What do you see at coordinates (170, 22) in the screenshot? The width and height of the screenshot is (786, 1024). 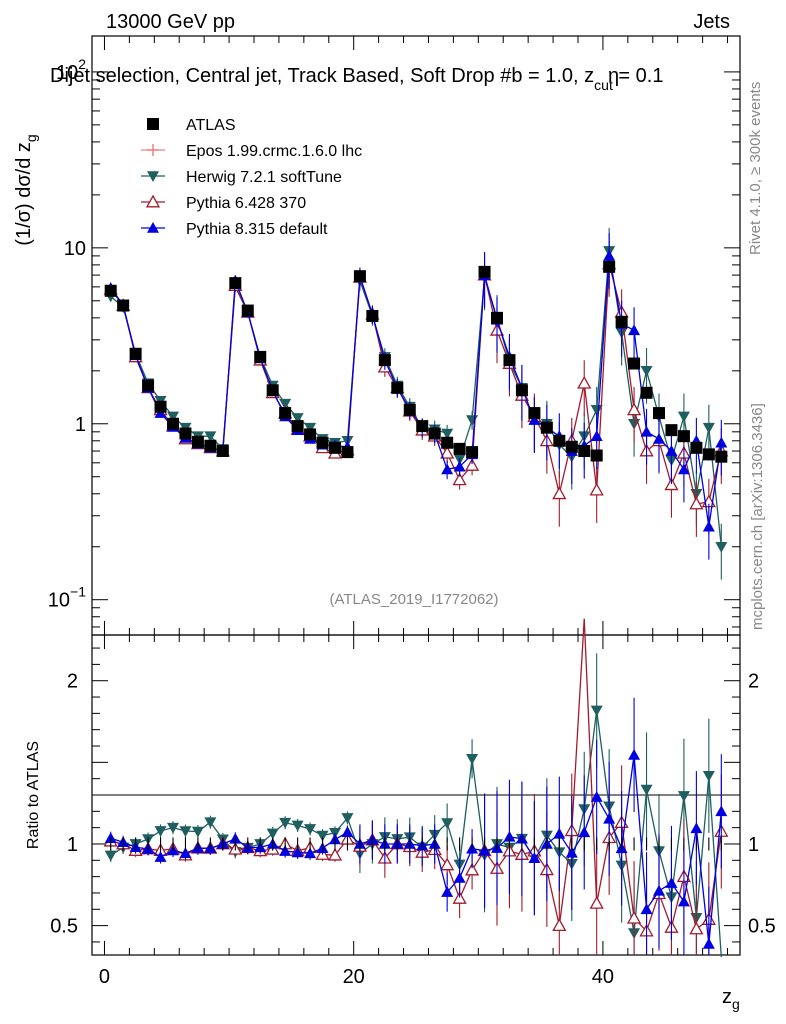 I see `energy-label: 13000 GeV pp` at bounding box center [170, 22].